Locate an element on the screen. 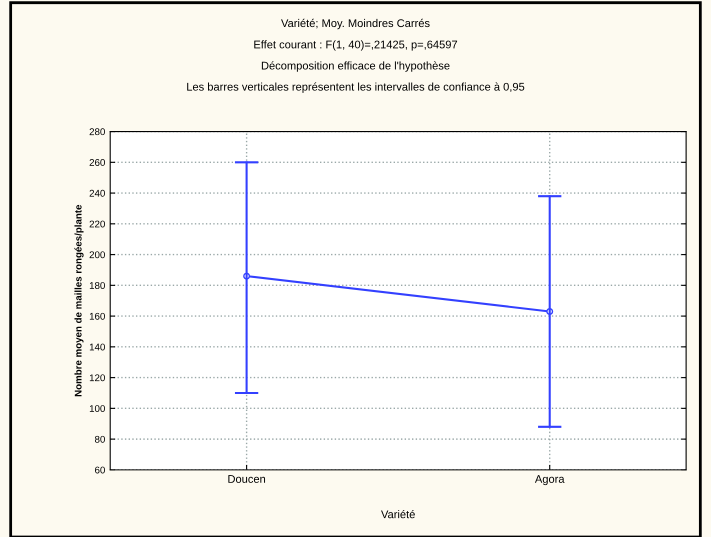 Image resolution: width=711 pixels, height=537 pixels. y-tick-label: 200 is located at coordinates (97, 254).